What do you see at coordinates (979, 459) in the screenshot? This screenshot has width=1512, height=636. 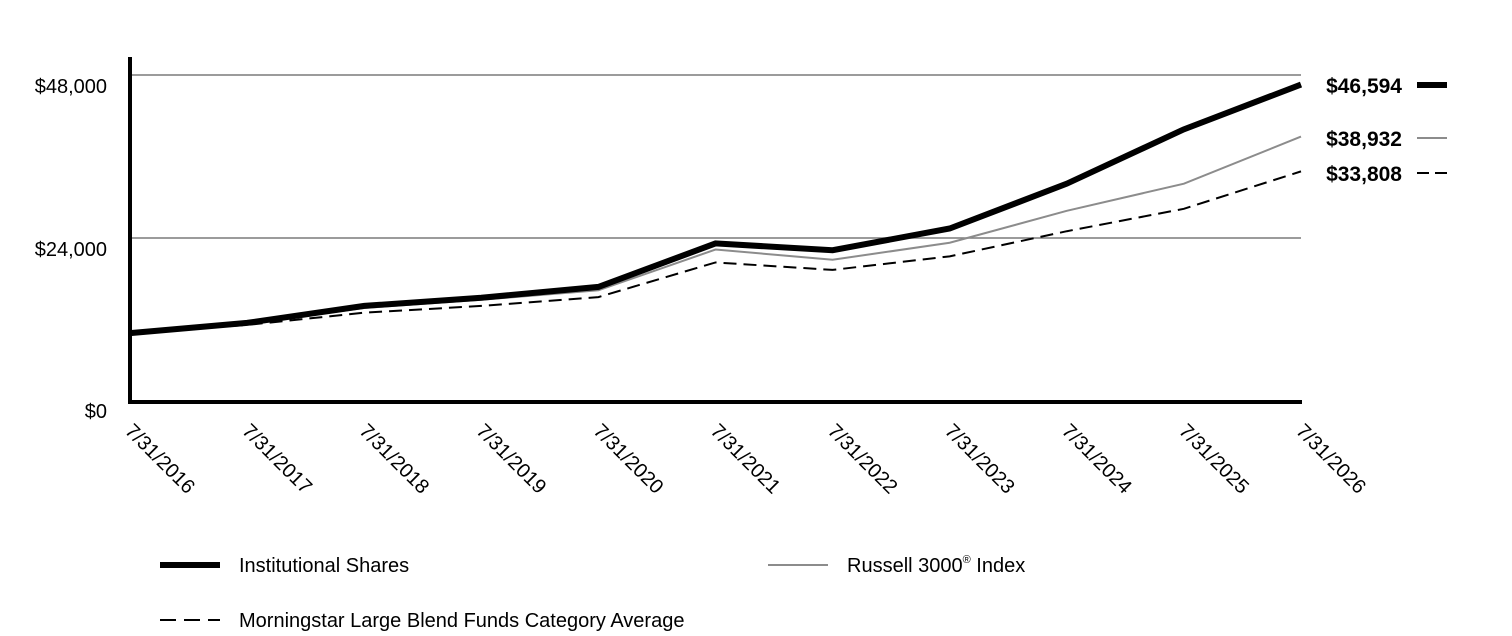 I see `x-tick-label-7: 7/31/2023` at bounding box center [979, 459].